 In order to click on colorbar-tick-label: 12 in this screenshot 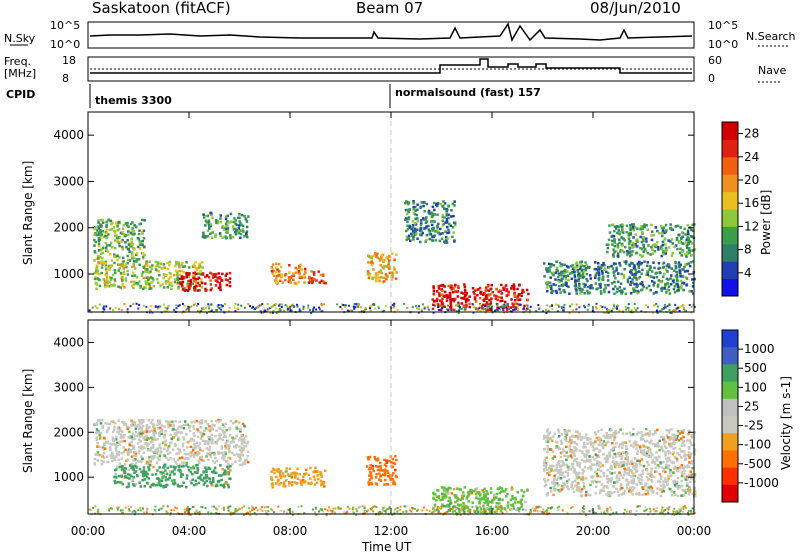, I will do `click(751, 226)`.